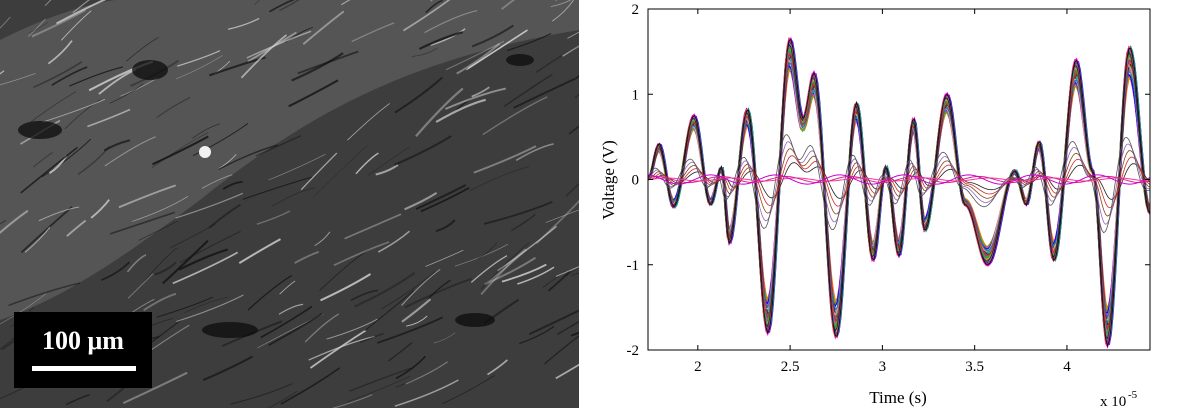 The height and width of the screenshot is (413, 1185). What do you see at coordinates (636, 10) in the screenshot?
I see `y-tick-label: 2` at bounding box center [636, 10].